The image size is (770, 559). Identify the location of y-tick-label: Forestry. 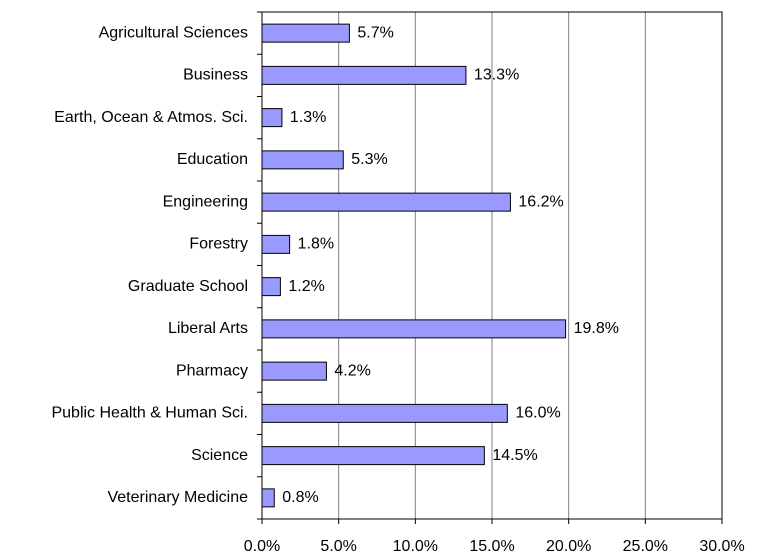
(218, 244).